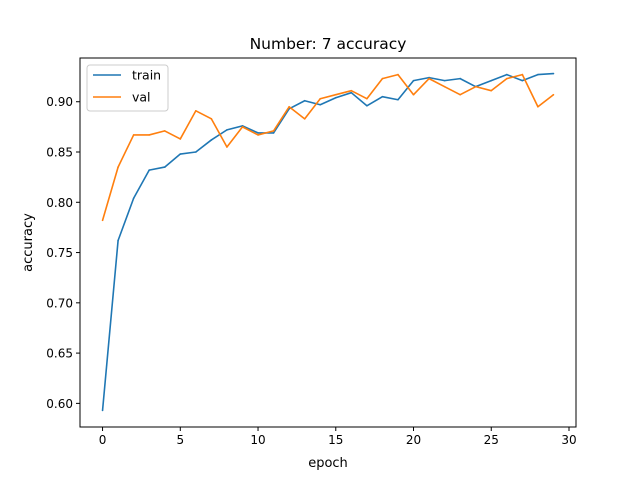  Describe the element at coordinates (335, 440) in the screenshot. I see `x-tick-label: 15` at that location.